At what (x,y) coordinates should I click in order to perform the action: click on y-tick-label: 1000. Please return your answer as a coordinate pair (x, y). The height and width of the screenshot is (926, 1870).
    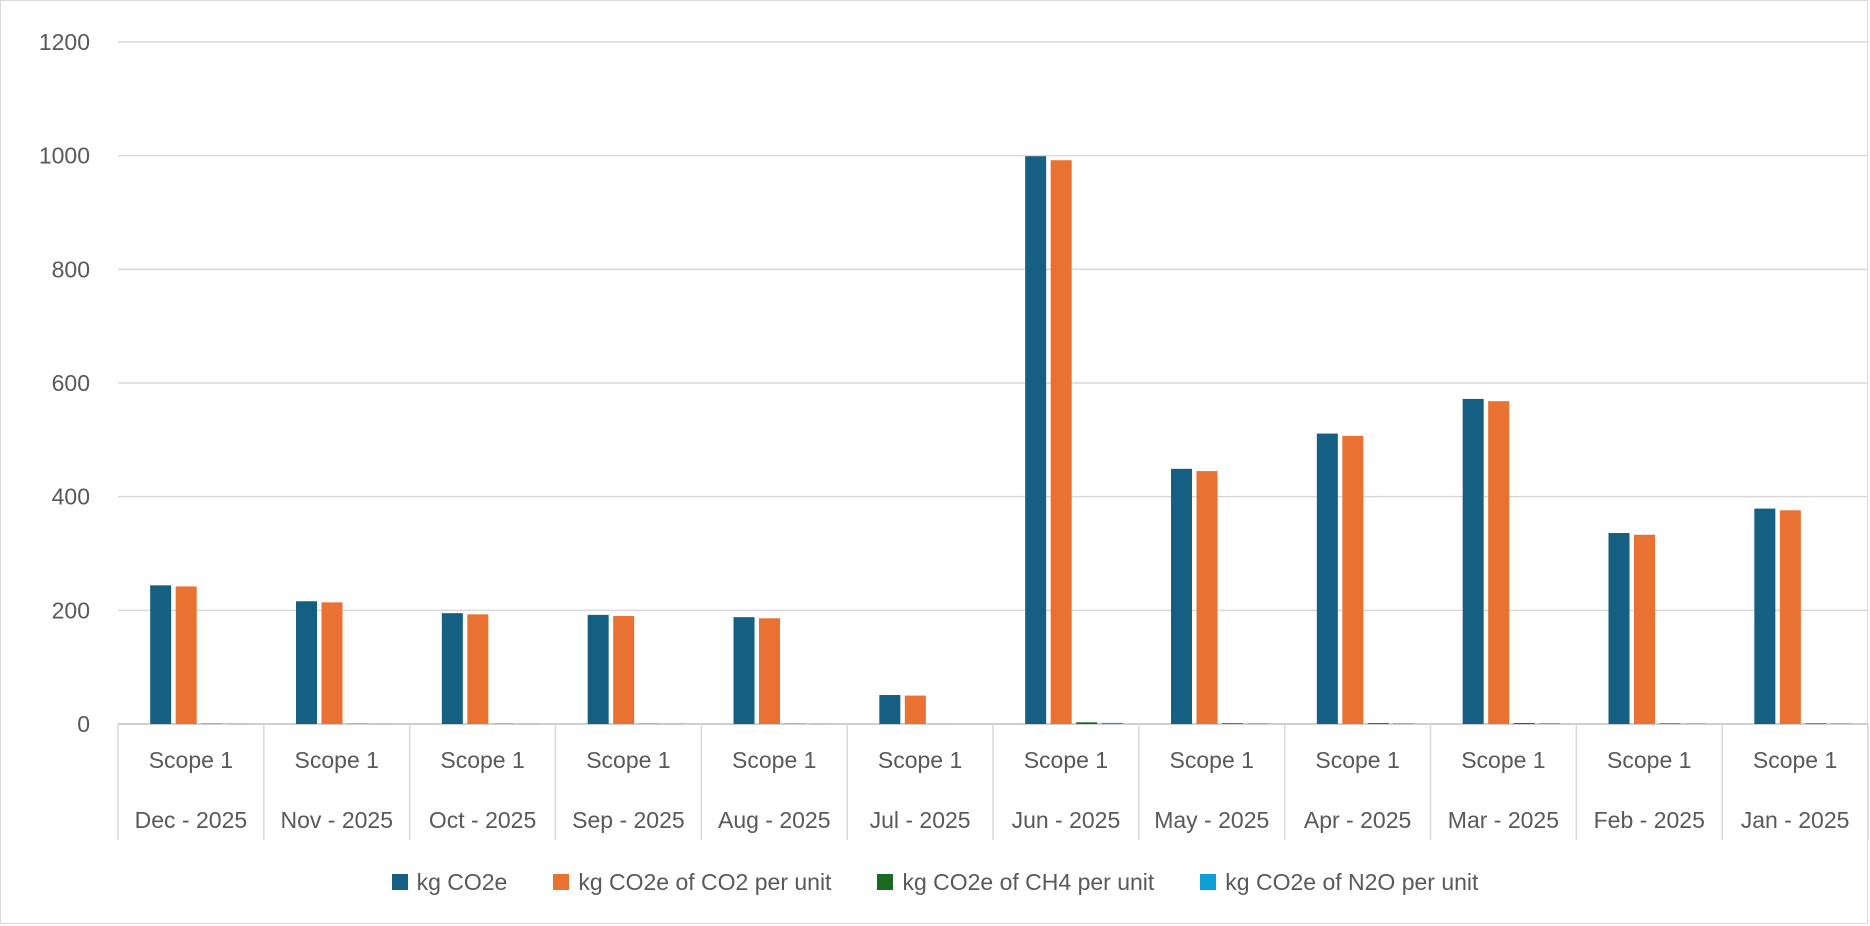
    Looking at the image, I should click on (64, 156).